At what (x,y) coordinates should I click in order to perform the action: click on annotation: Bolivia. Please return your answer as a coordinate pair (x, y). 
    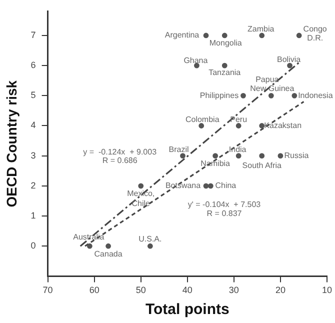
    Looking at the image, I should click on (289, 59).